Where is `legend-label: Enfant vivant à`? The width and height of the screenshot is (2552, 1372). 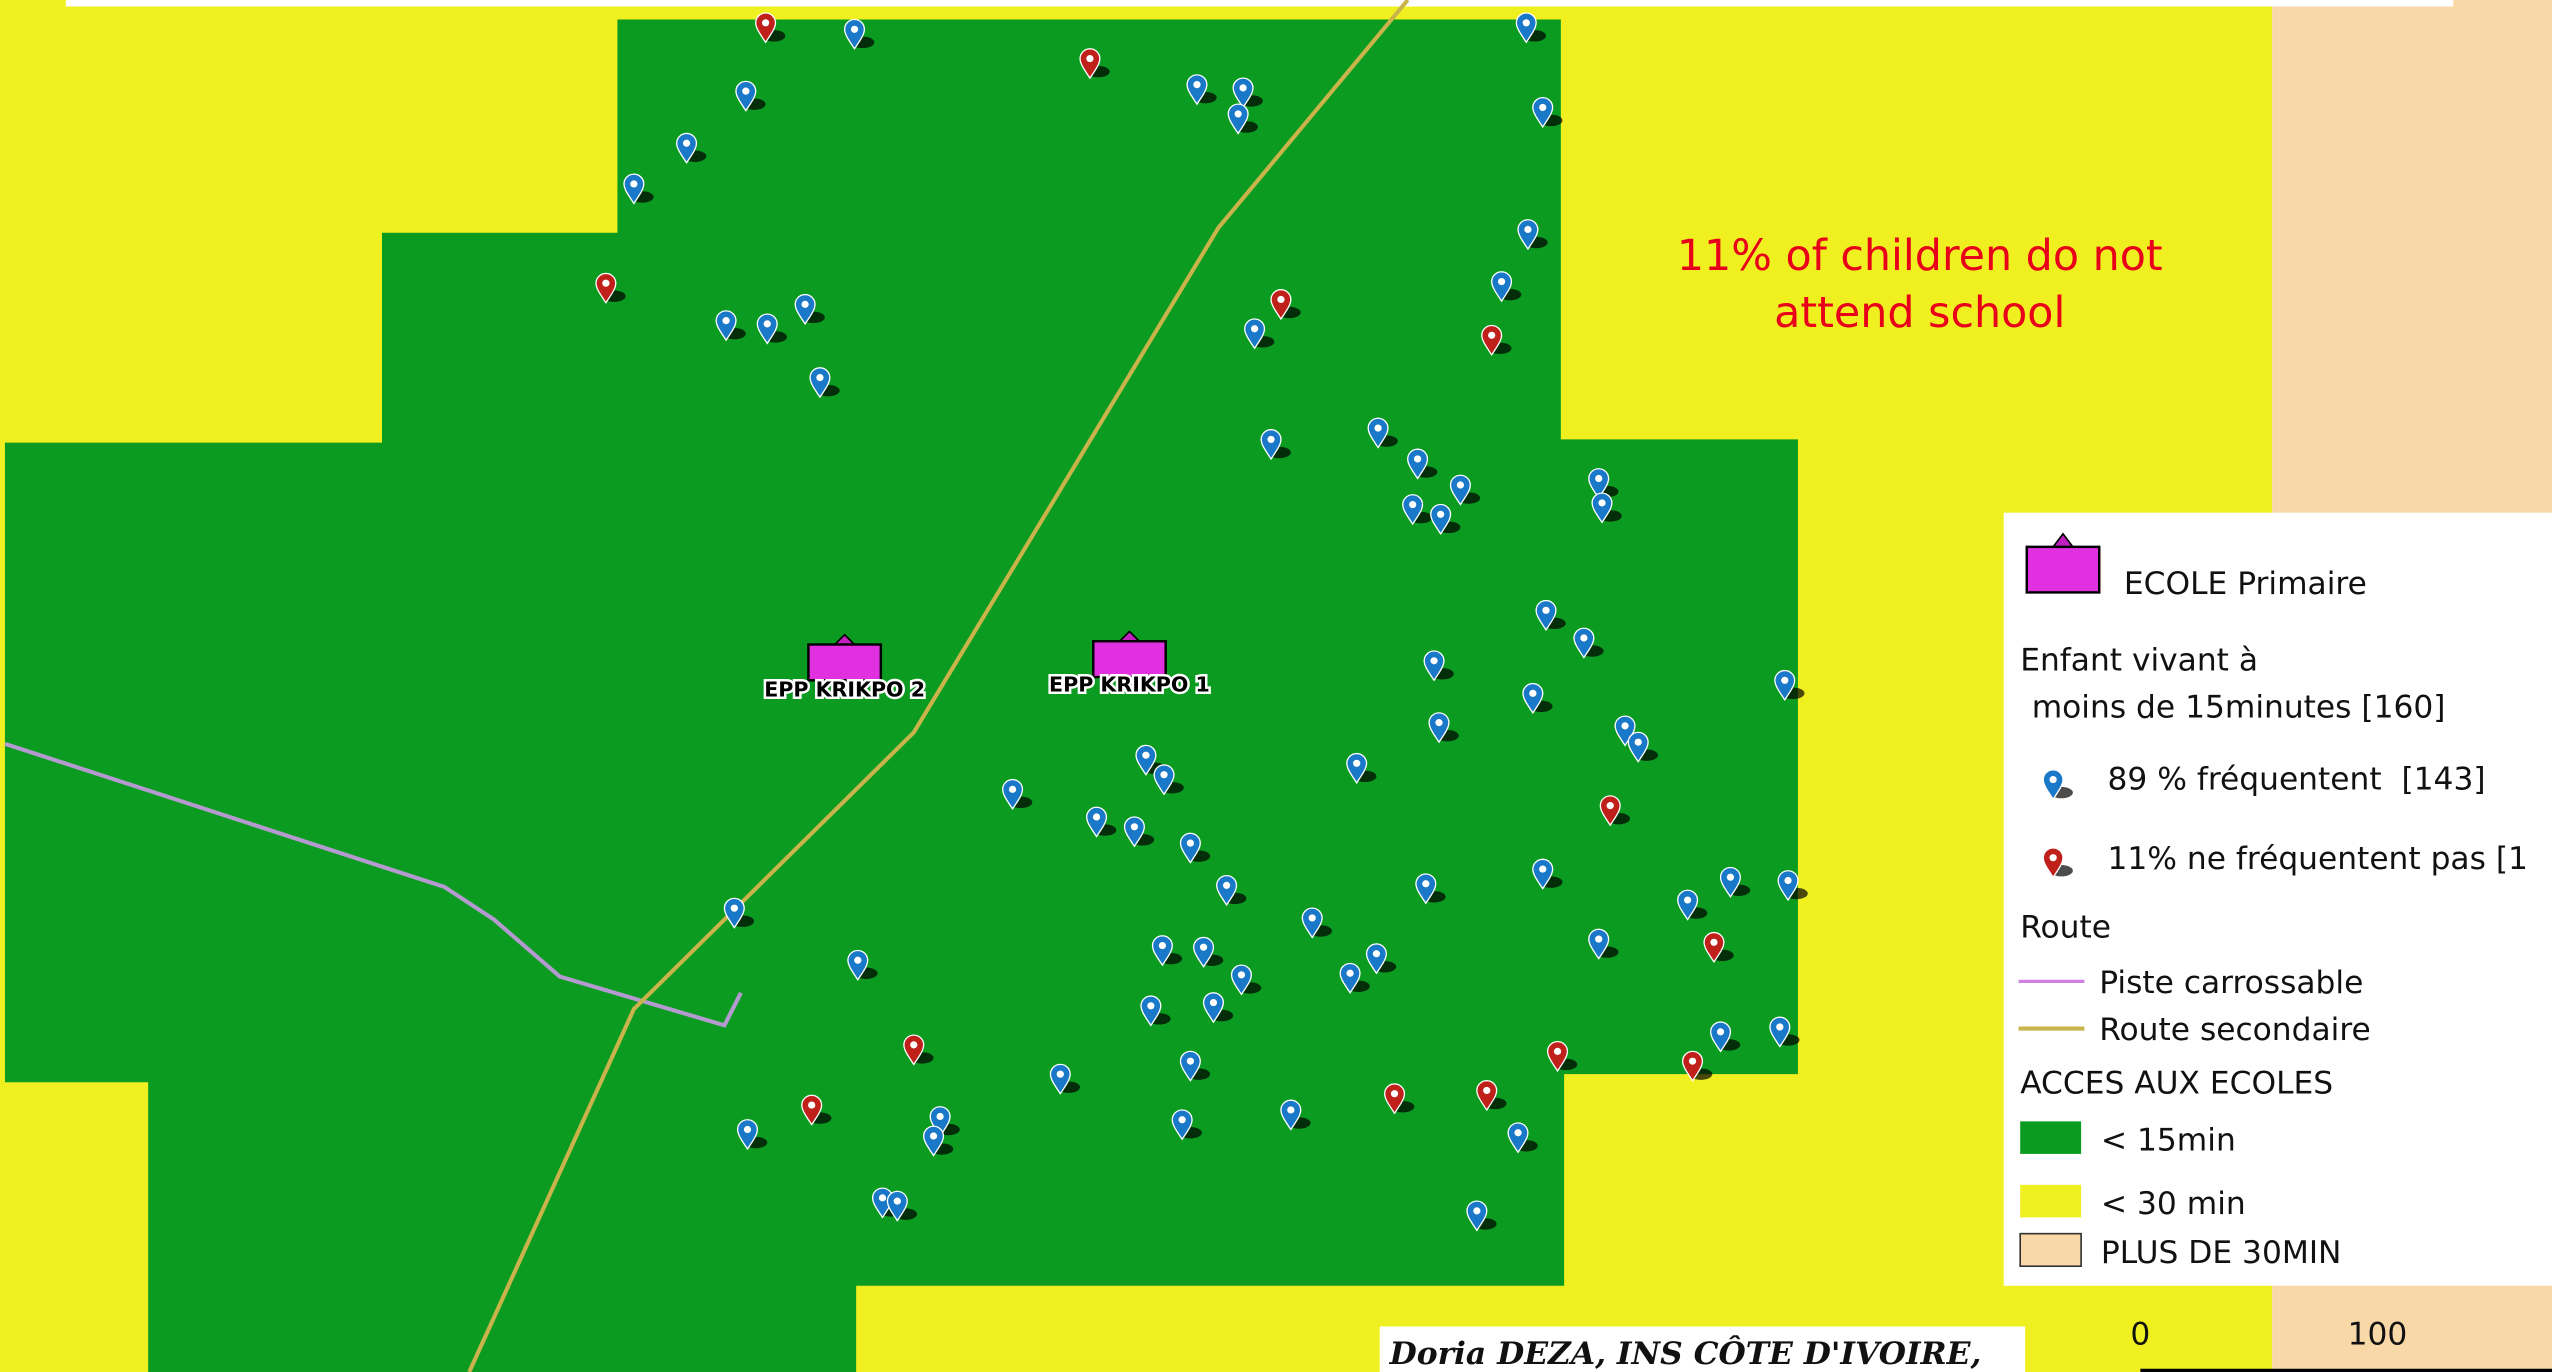 legend-label: Enfant vivant à is located at coordinates (2139, 661).